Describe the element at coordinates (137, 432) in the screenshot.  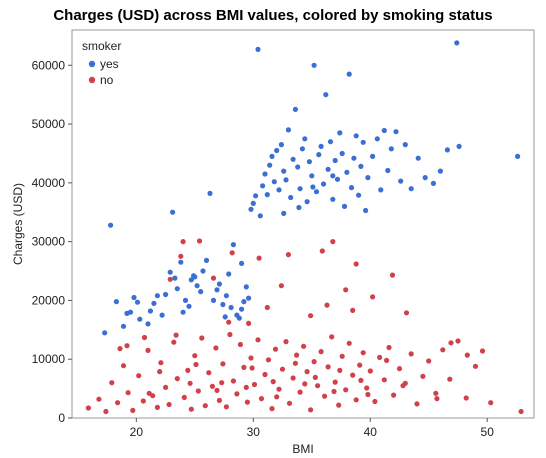
I see `x-tick-label: 20` at that location.